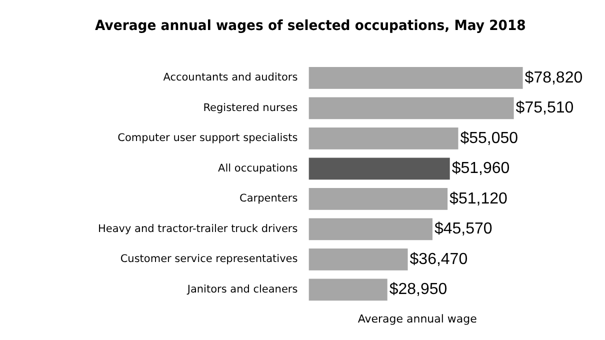  I want to click on y-tick-label: Customer service representatives, so click(209, 259).